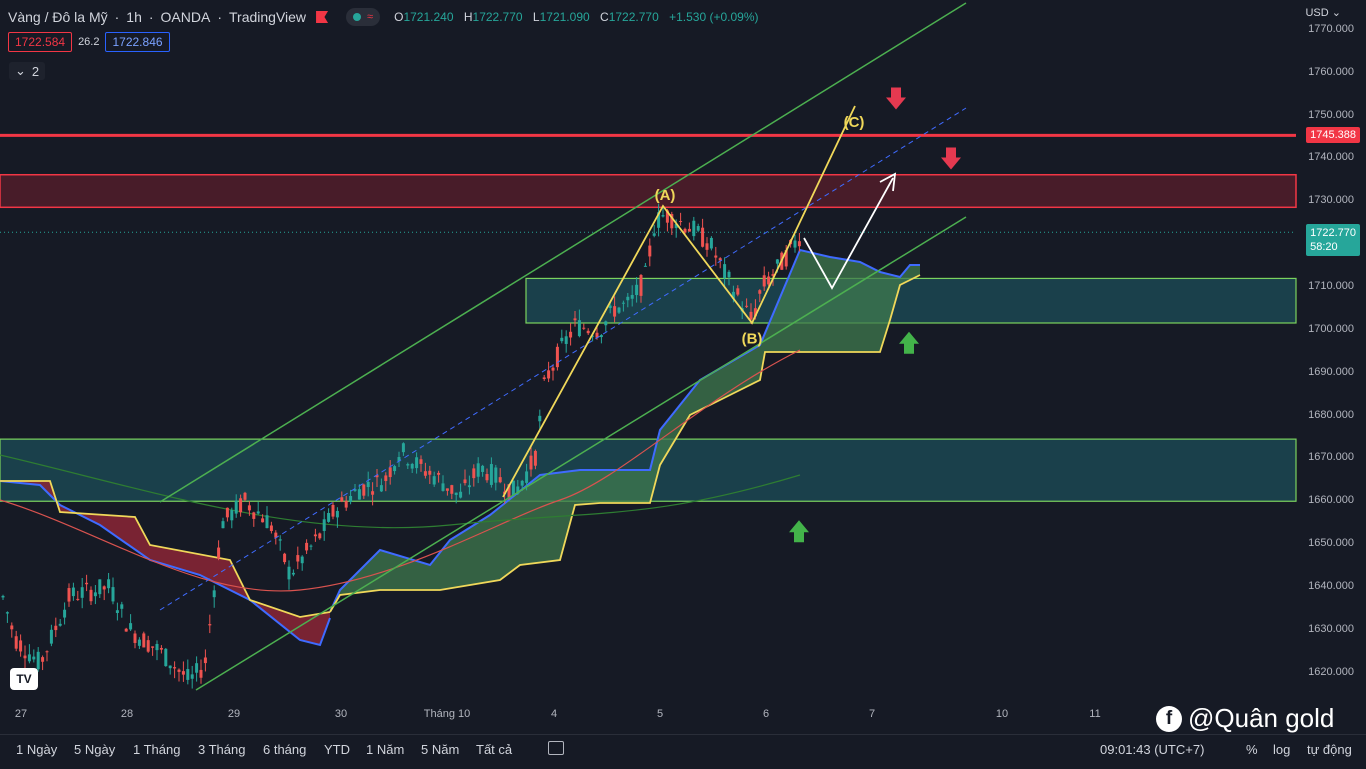 The image size is (1366, 769). What do you see at coordinates (20, 70) in the screenshot?
I see `chevron-down-icon: ⌄` at bounding box center [20, 70].